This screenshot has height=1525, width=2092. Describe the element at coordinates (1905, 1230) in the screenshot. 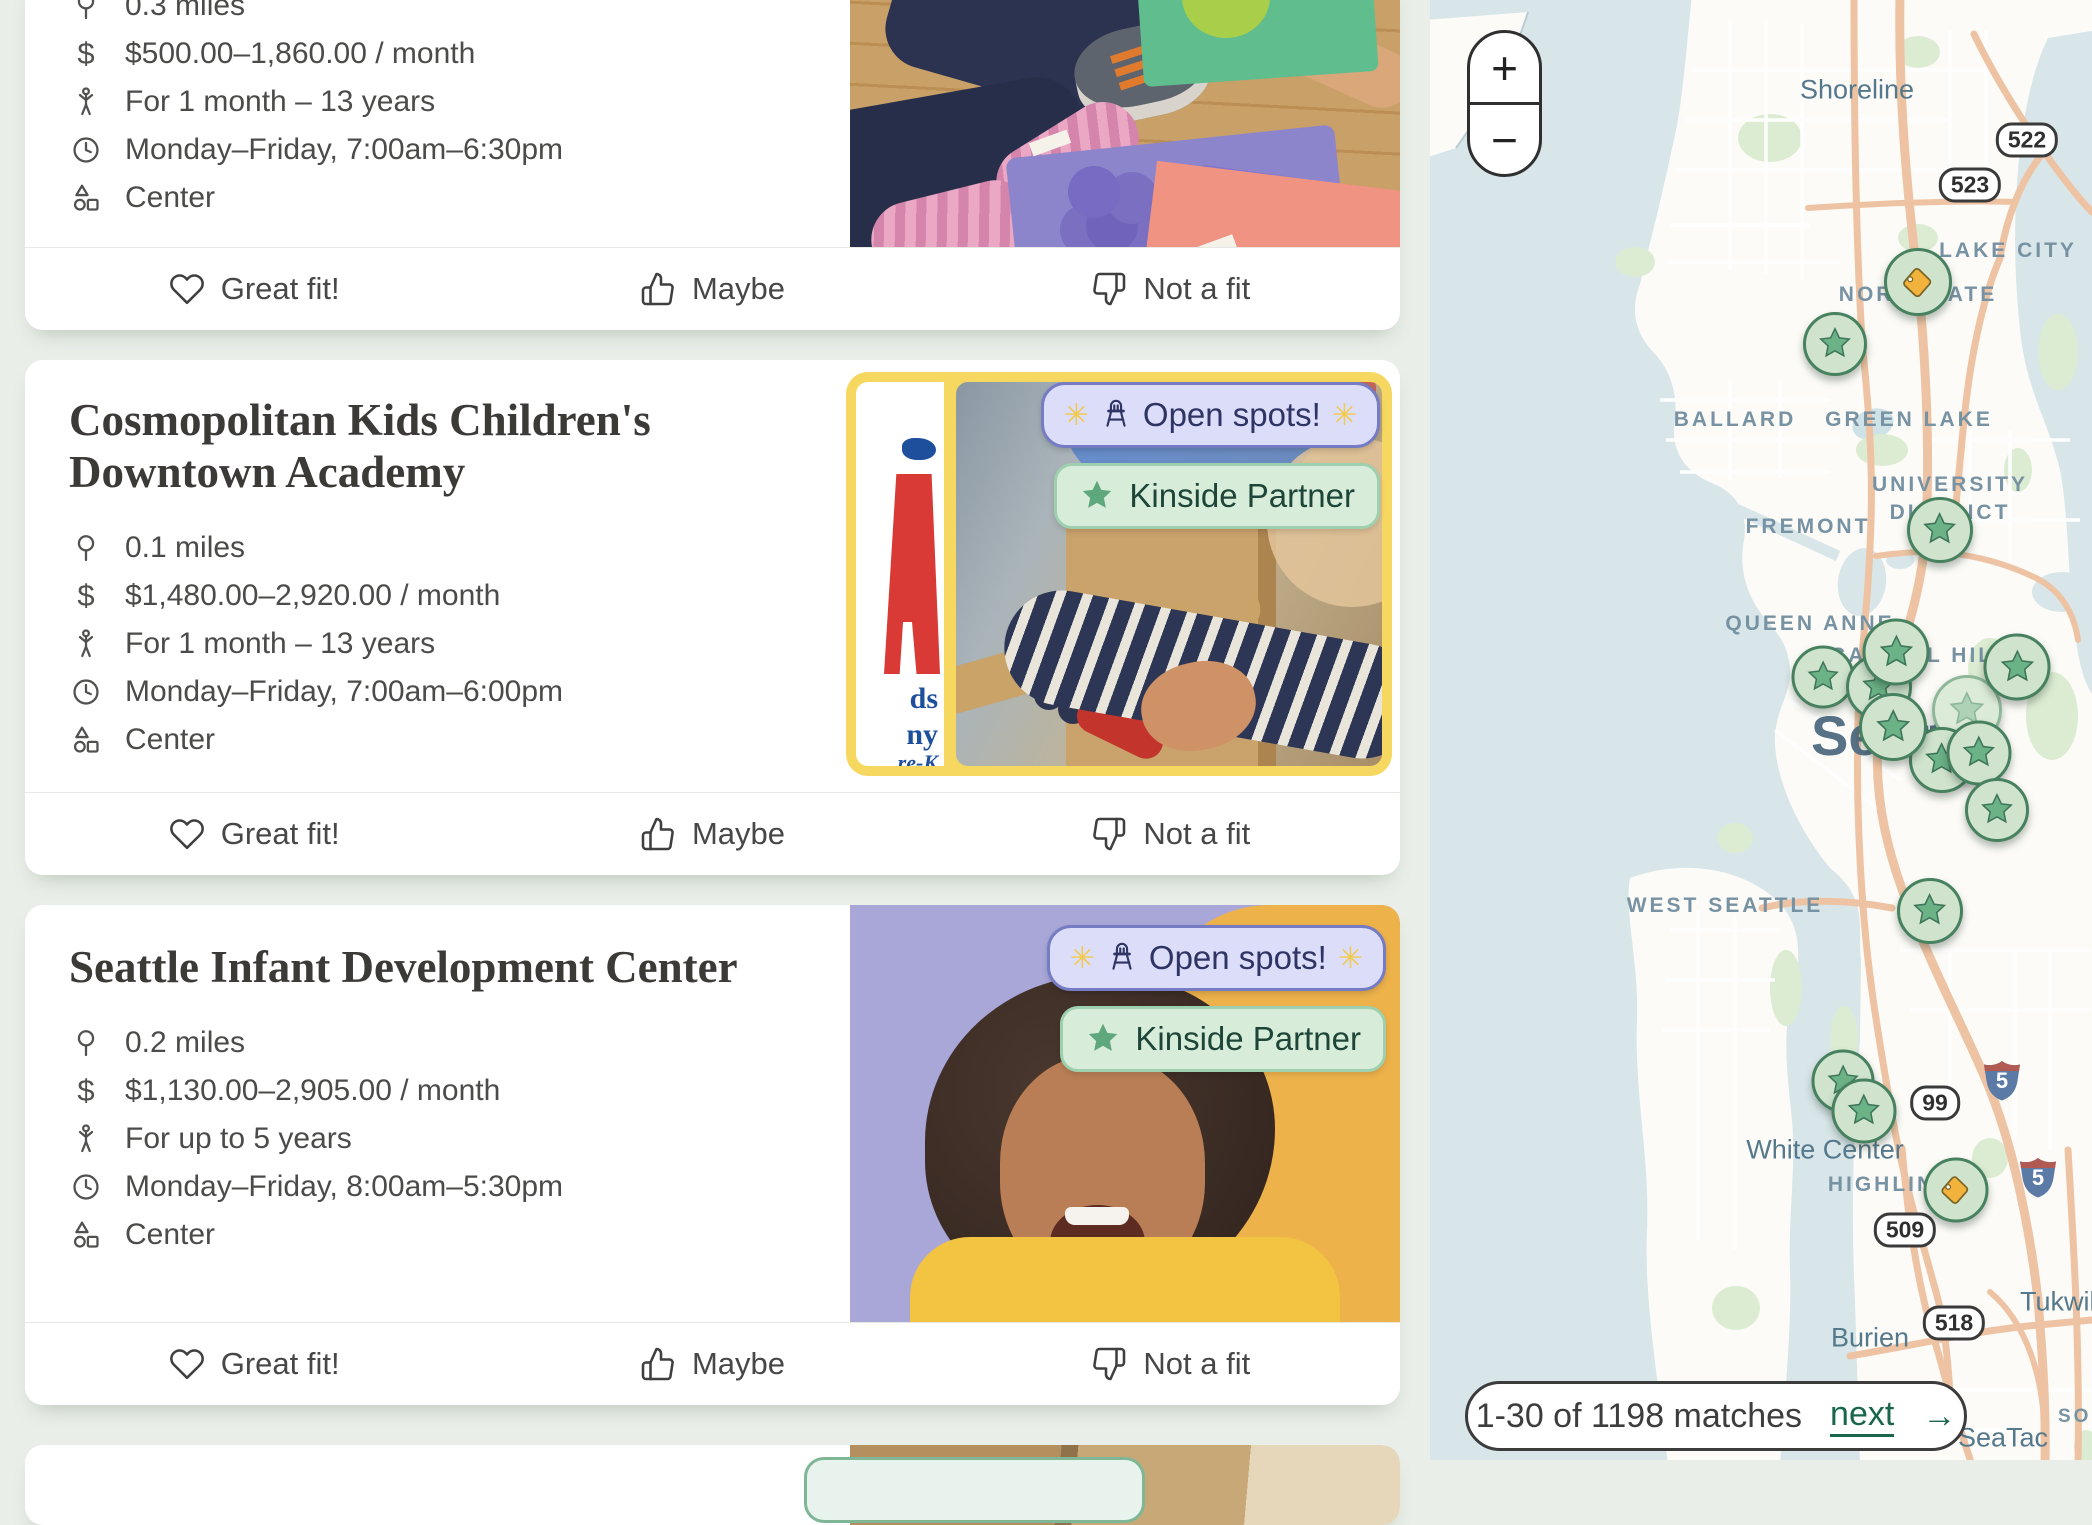

I see `route-shield-509: 509` at that location.